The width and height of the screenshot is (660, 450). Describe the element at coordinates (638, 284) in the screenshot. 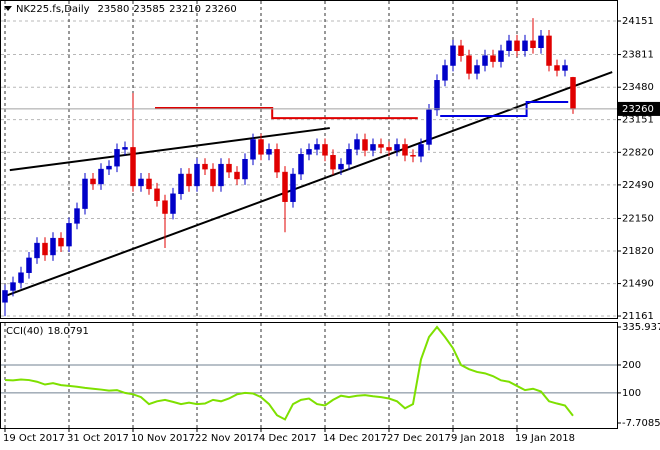

I see `y-tick-label: 21490` at that location.